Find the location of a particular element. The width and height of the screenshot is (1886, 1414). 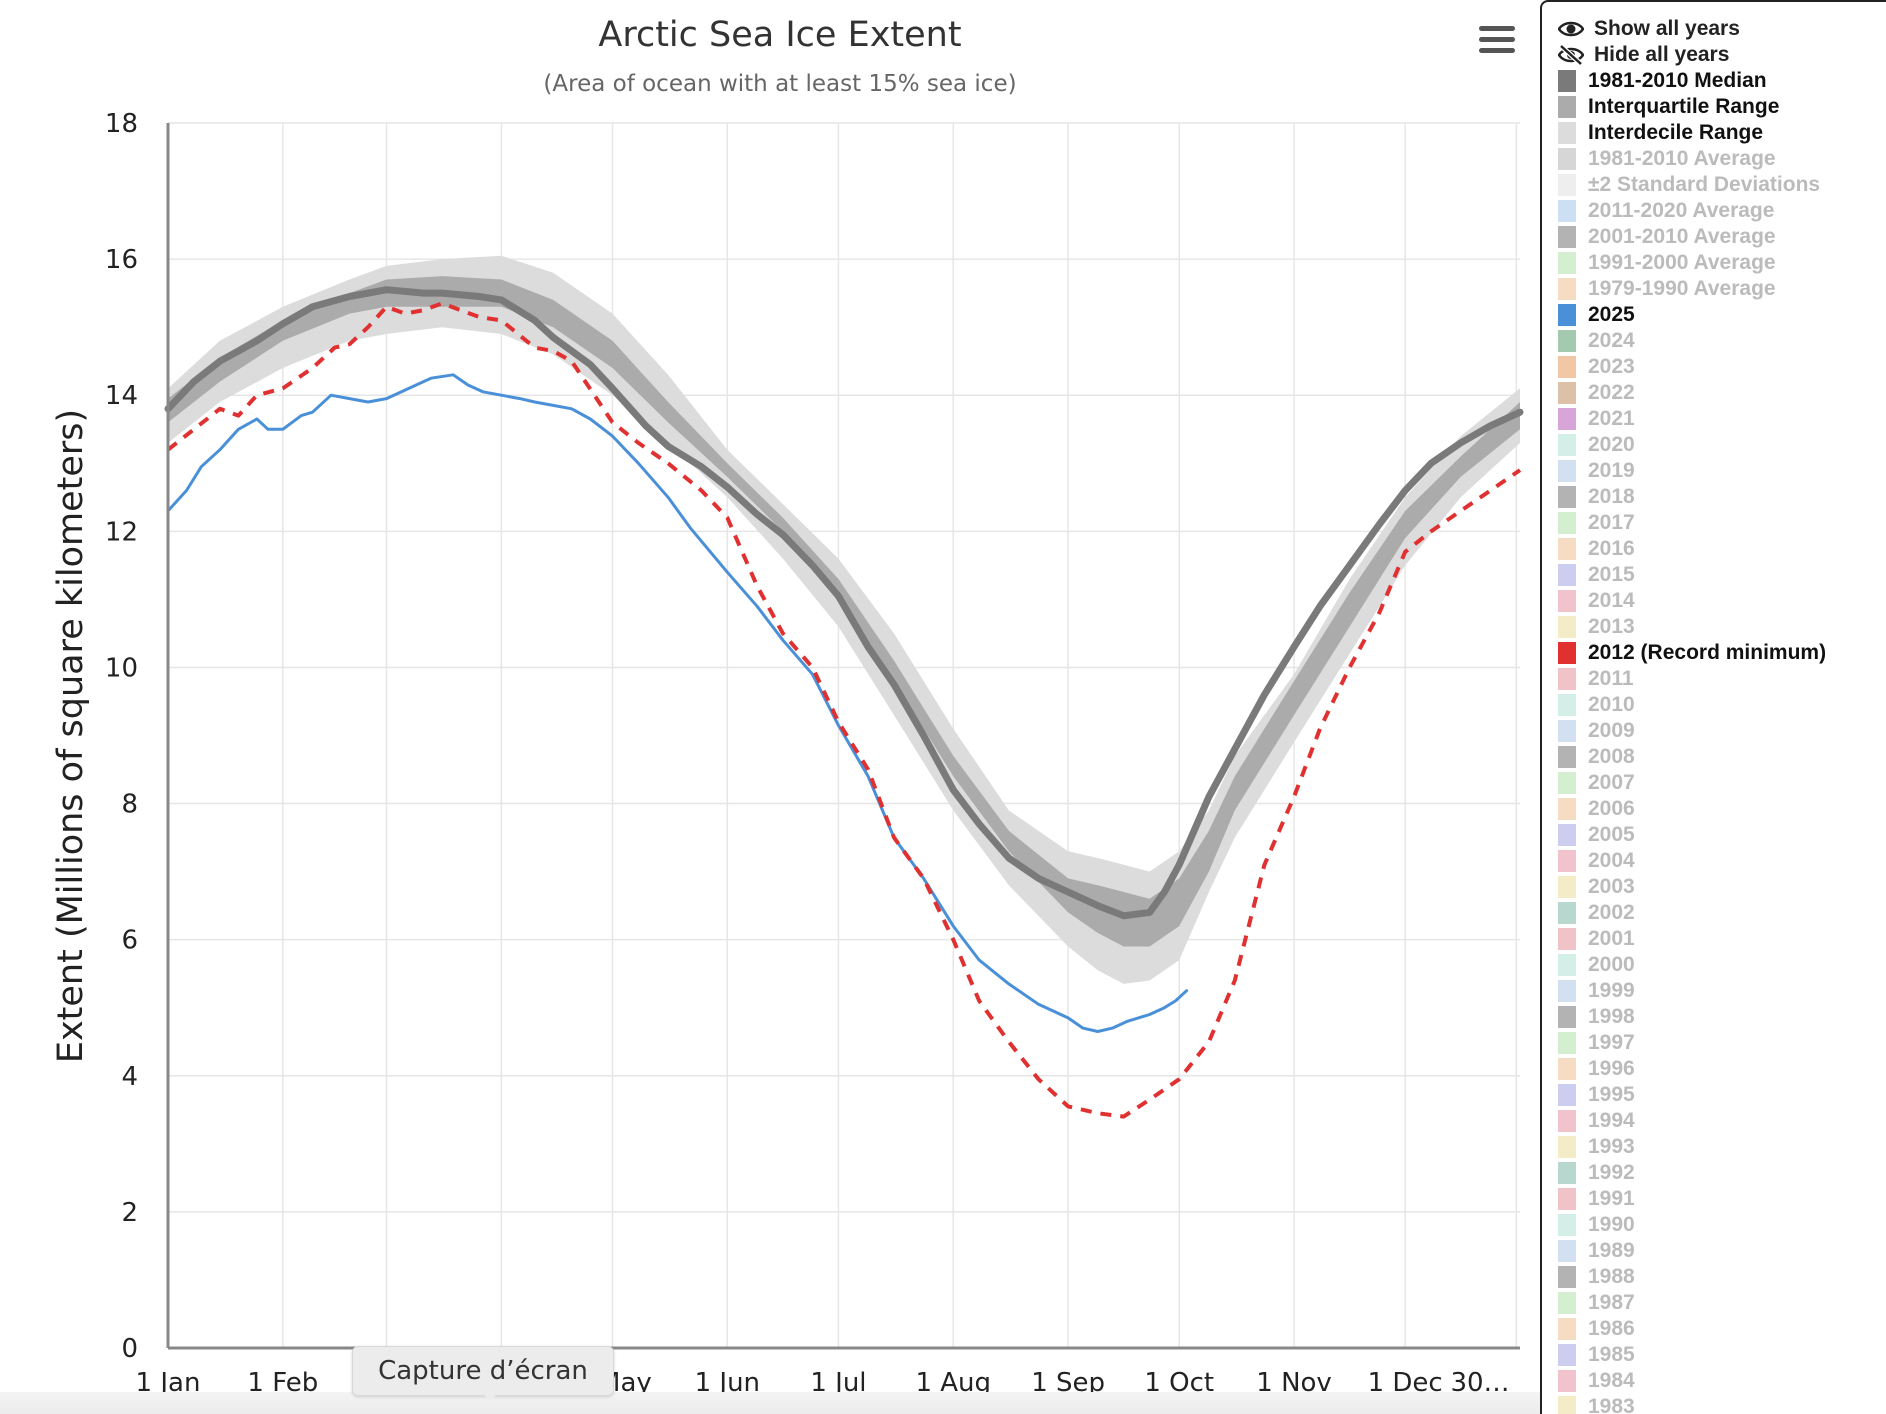

legend-item-label: 1981-2010 Median is located at coordinates (1677, 80).